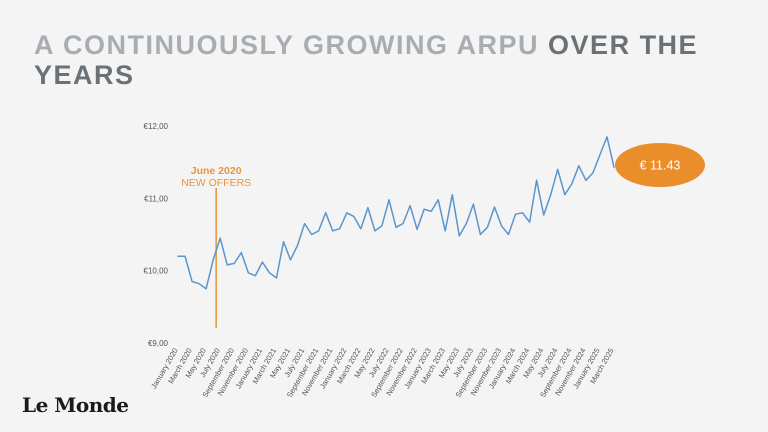 The image size is (768, 432). Describe the element at coordinates (156, 198) in the screenshot. I see `y-tick-label: €11,00` at that location.